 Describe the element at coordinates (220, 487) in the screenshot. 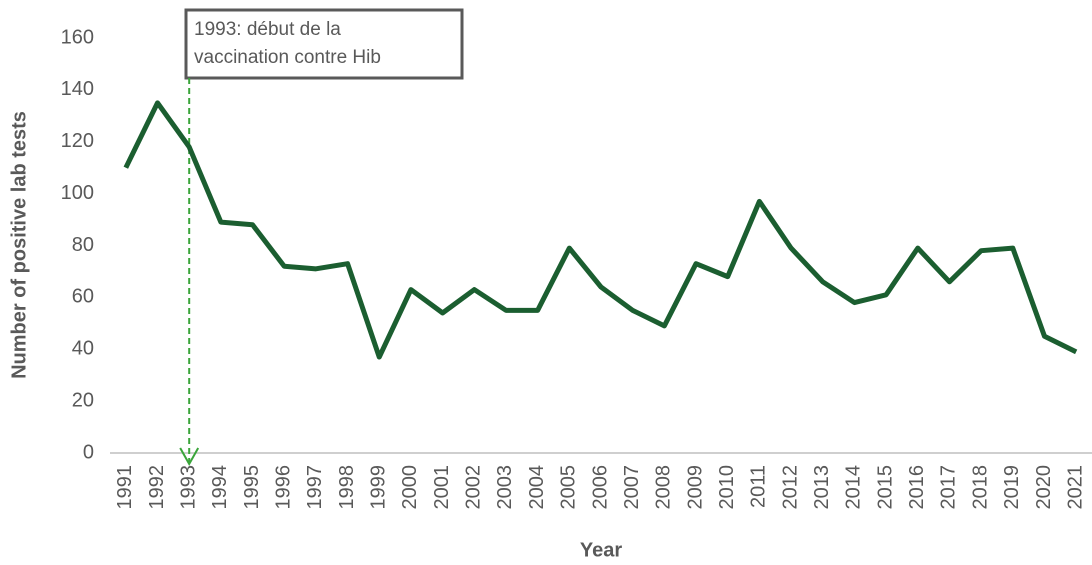

I see `x-tick-label: 1994` at that location.